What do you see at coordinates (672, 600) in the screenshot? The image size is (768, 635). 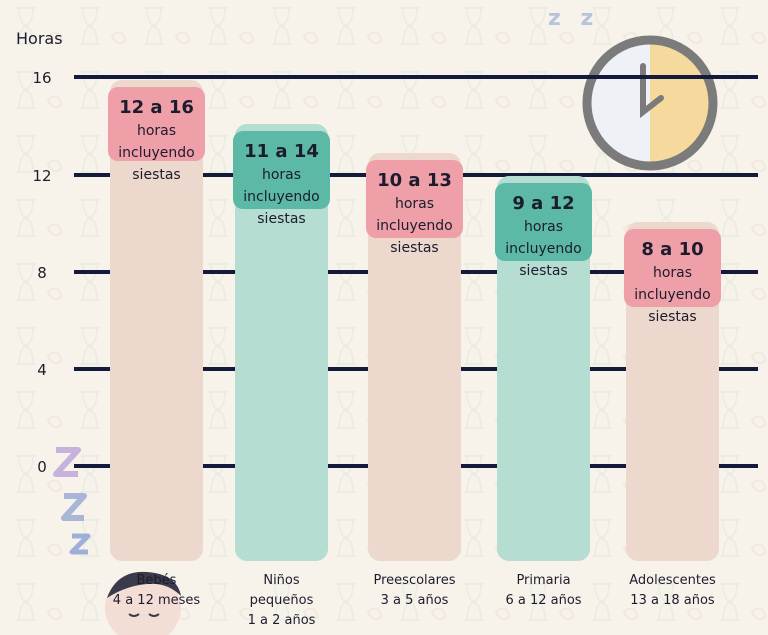 I see `category-sublabel: 13 a 18 años` at bounding box center [672, 600].